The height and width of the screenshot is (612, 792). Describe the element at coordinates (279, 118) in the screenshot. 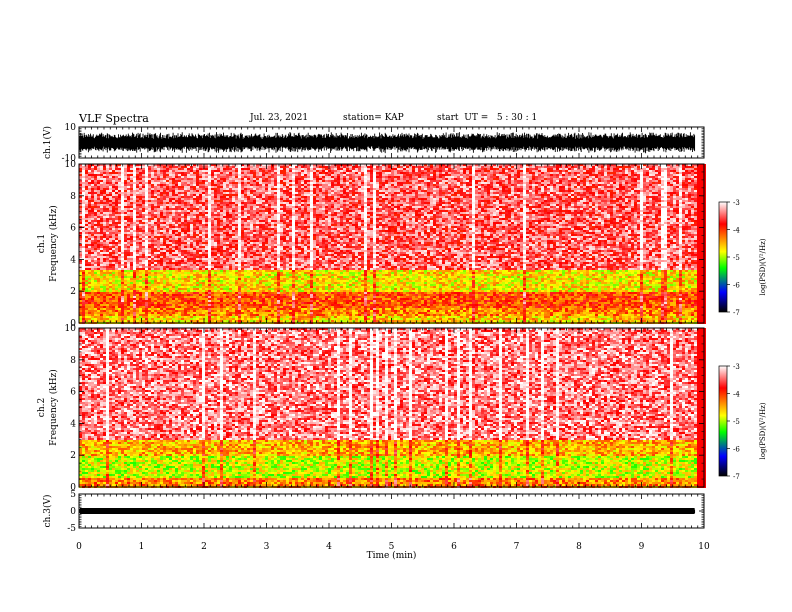

I see `date-label: Jul. 23, 2021` at that location.